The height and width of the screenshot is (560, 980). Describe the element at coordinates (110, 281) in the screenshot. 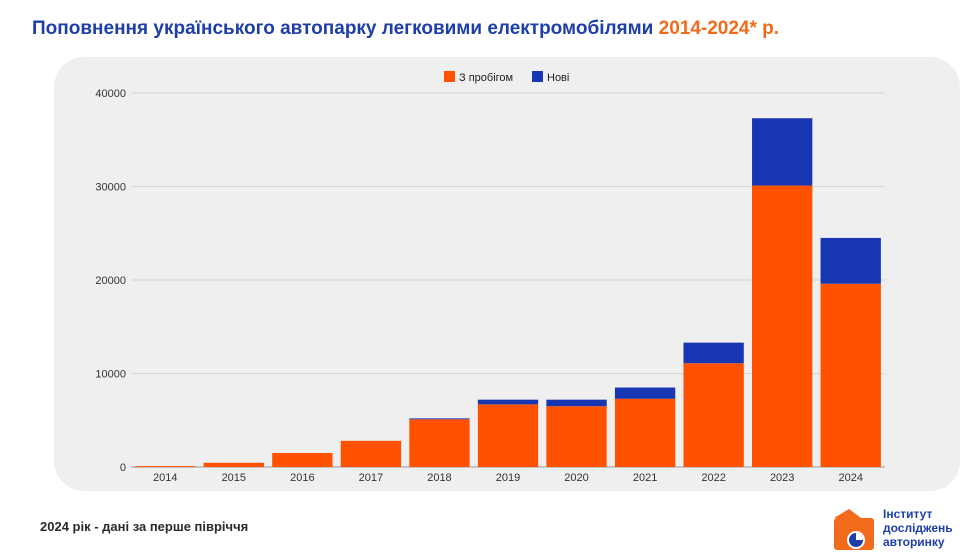

I see `y-tick-label: 20000` at that location.